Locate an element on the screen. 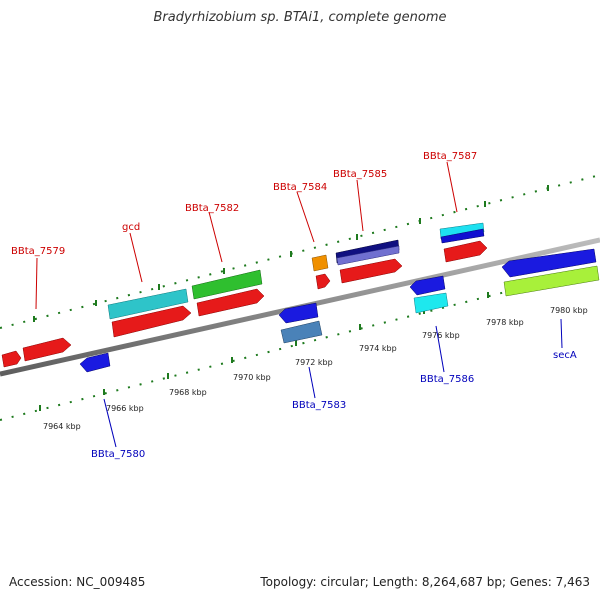  gene-label: gcd is located at coordinates (131, 227).